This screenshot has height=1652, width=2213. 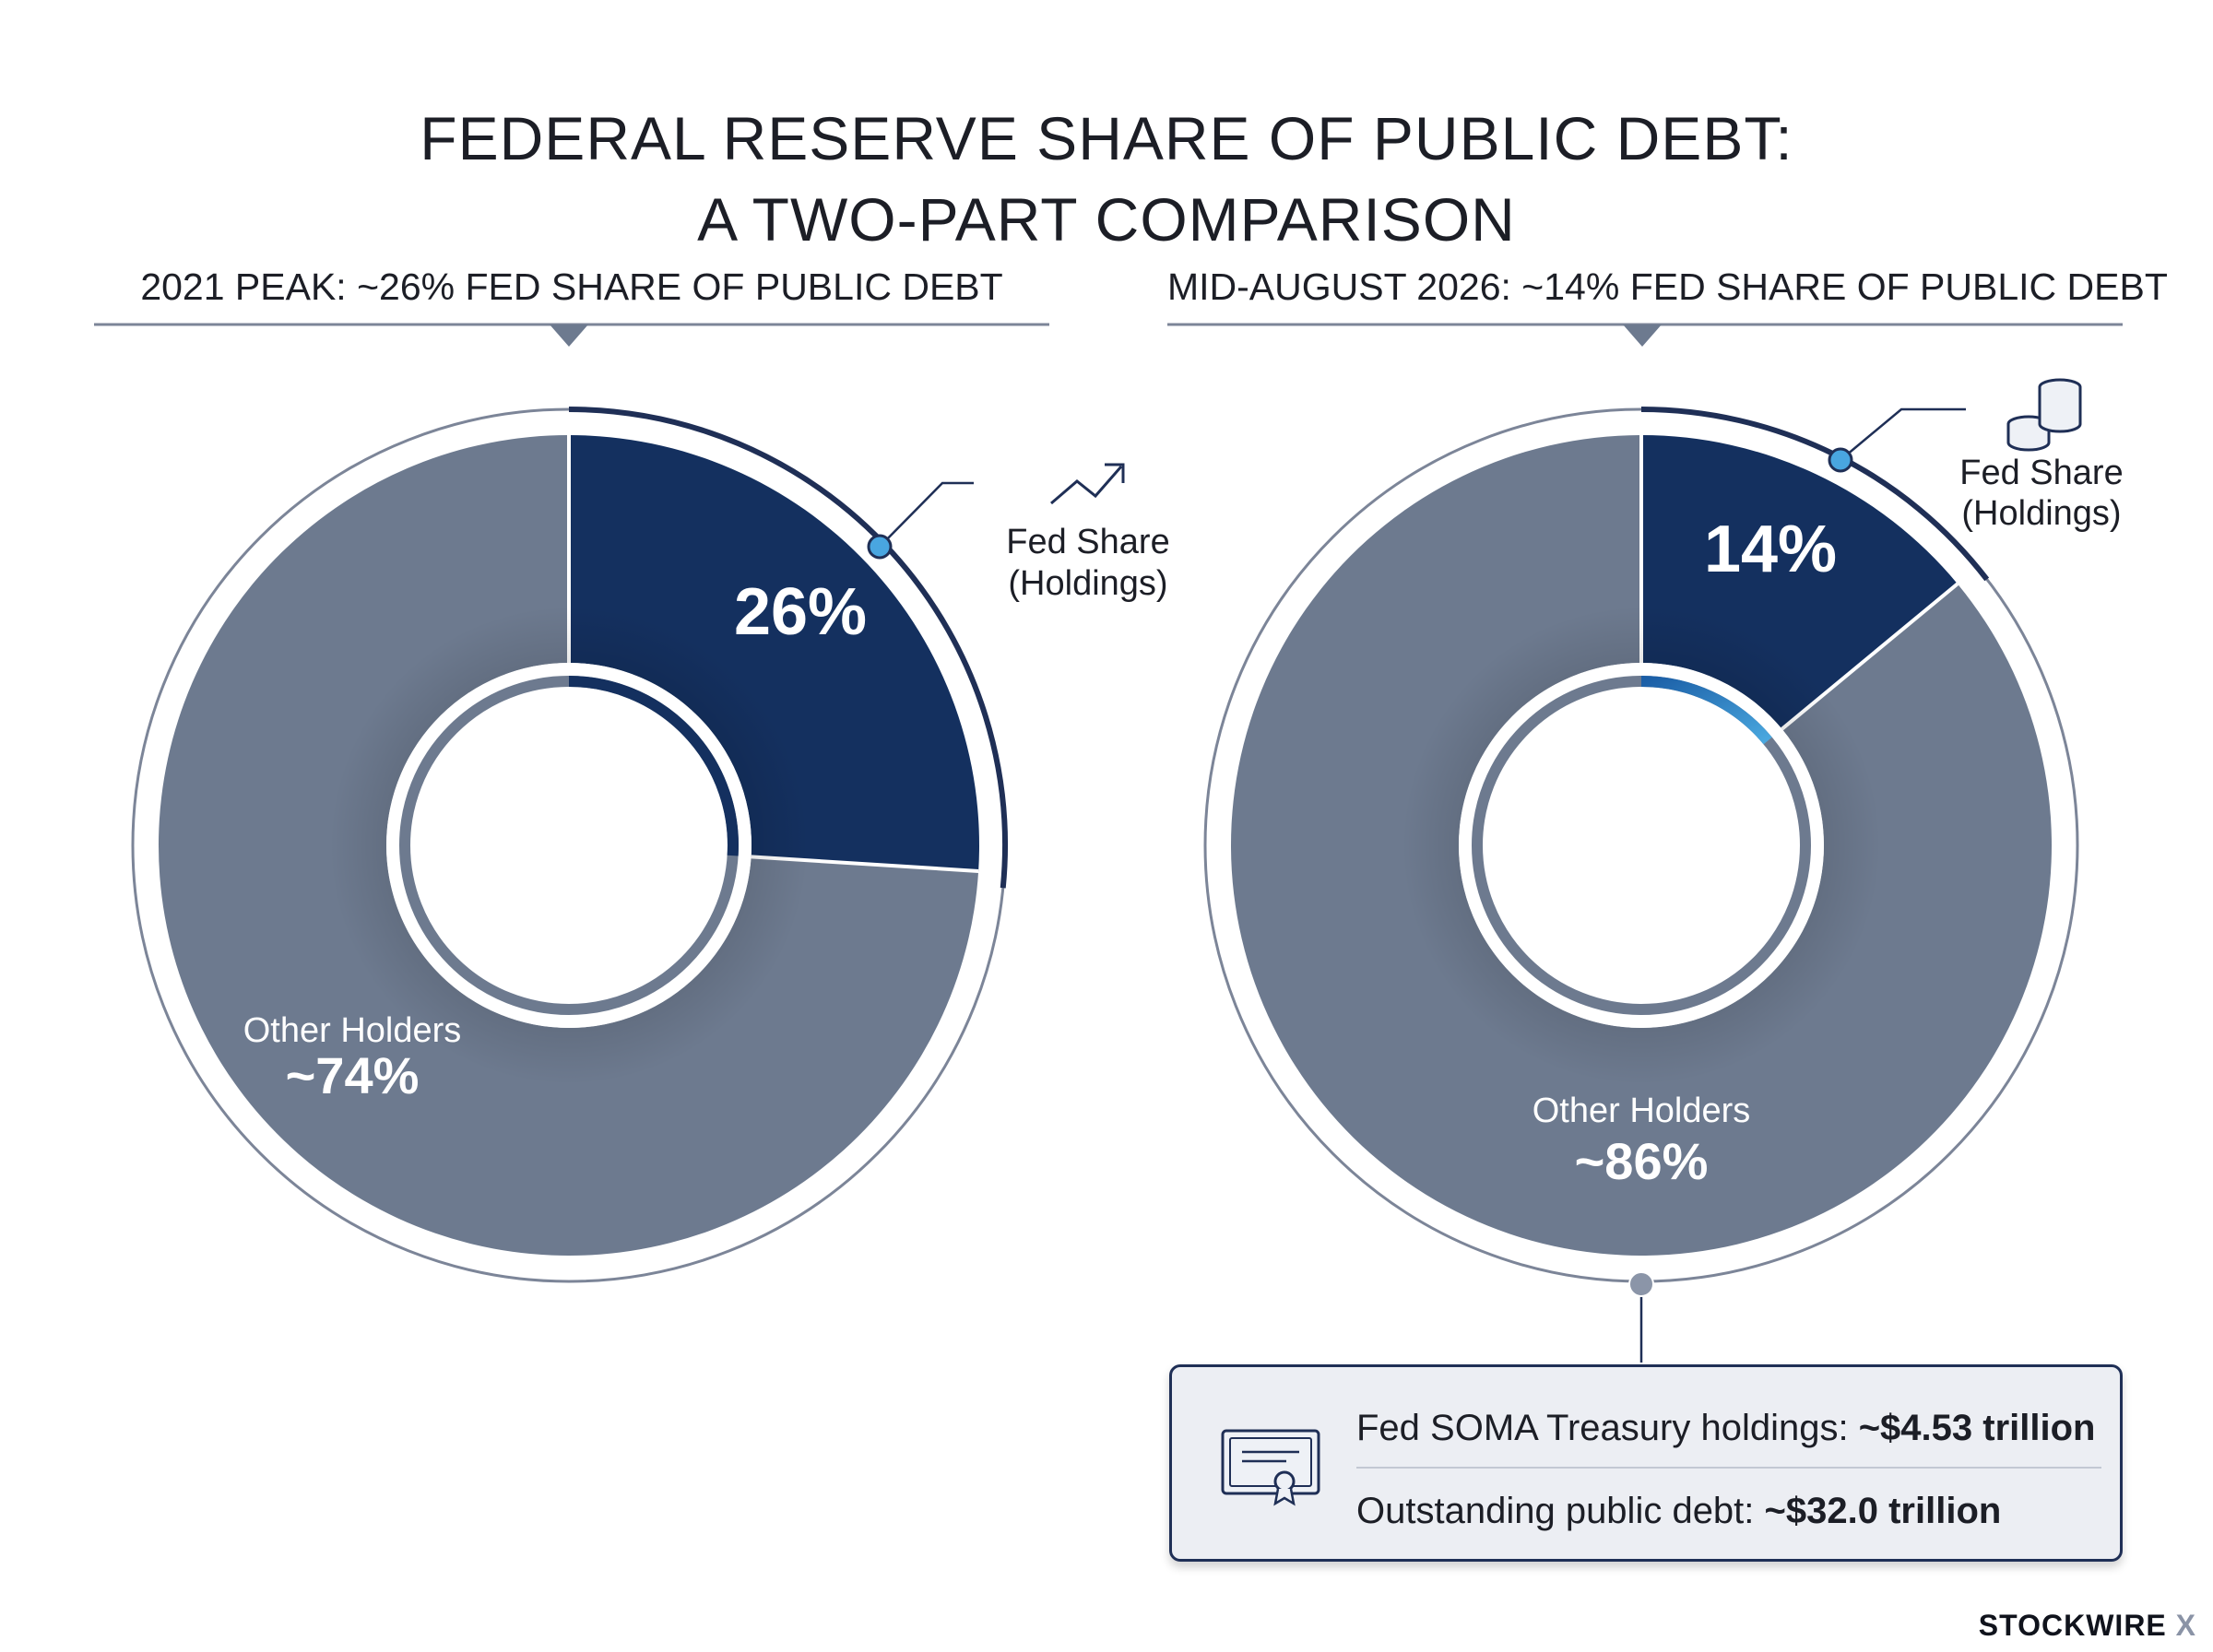 I want to click on slice-fed-share, so click(x=774, y=653).